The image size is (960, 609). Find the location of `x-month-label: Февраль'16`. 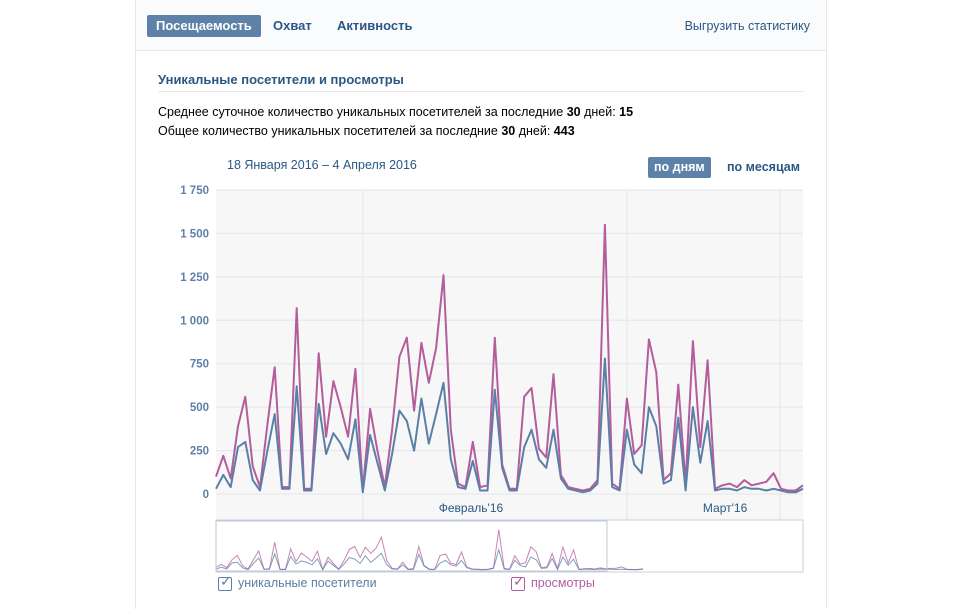

x-month-label: Февраль'16 is located at coordinates (471, 508).